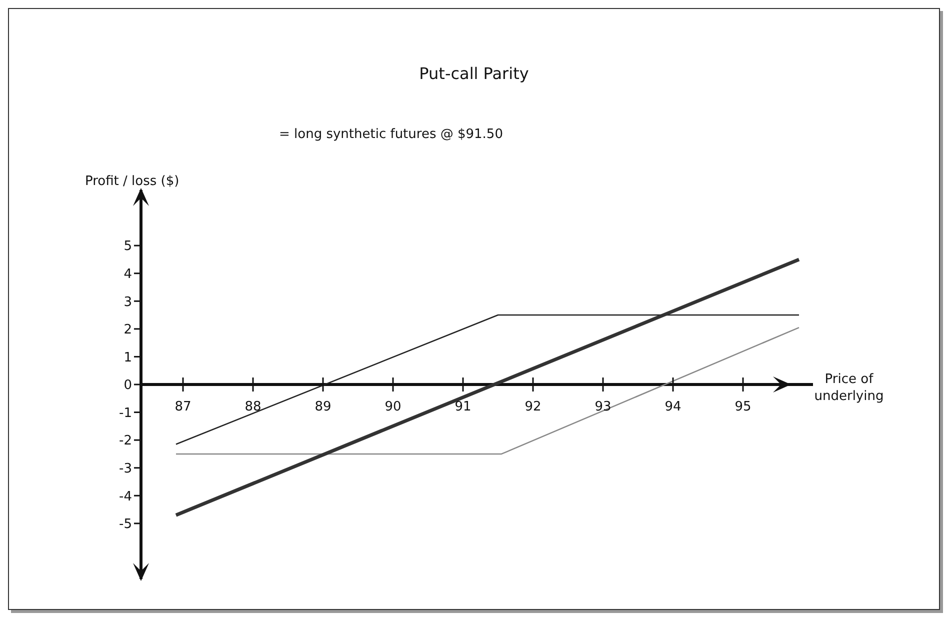 The image size is (946, 621). Describe the element at coordinates (743, 407) in the screenshot. I see `x-tick-label: 95` at that location.